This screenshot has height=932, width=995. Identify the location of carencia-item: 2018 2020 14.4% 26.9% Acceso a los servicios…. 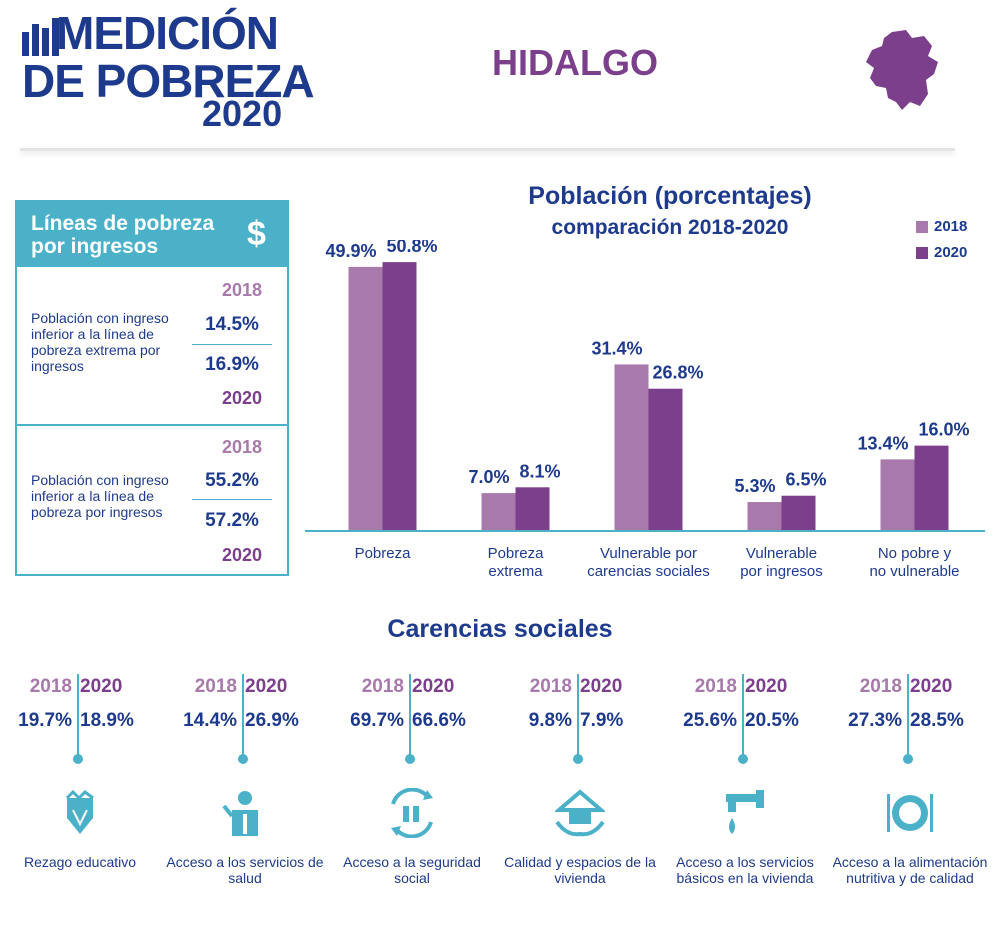
(245, 798).